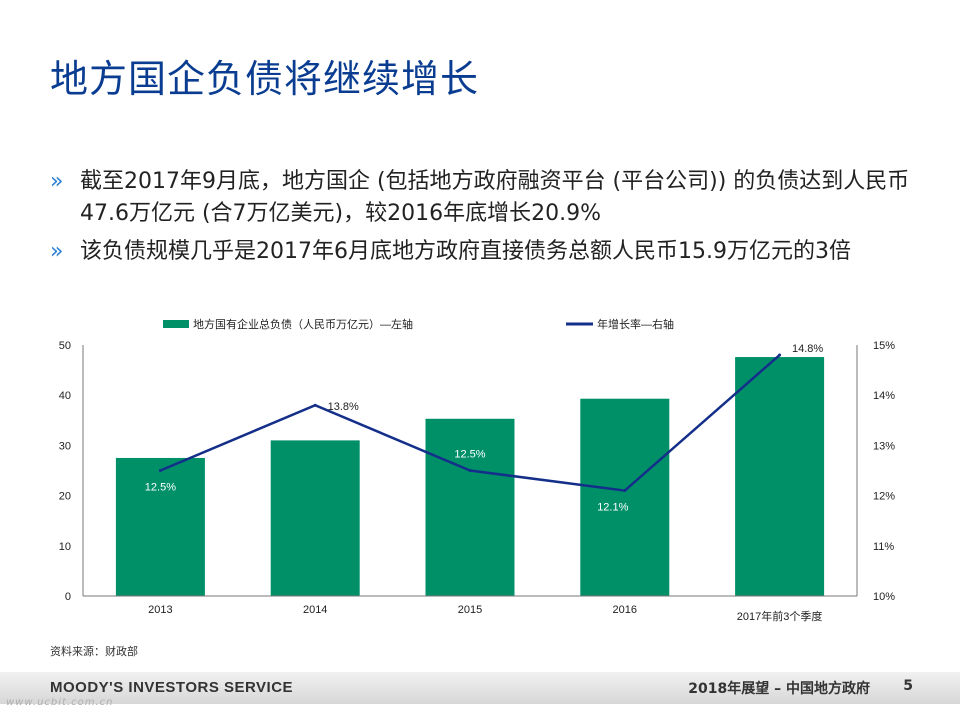 This screenshot has width=960, height=720. I want to click on x-tick-label: 2013, so click(160, 610).